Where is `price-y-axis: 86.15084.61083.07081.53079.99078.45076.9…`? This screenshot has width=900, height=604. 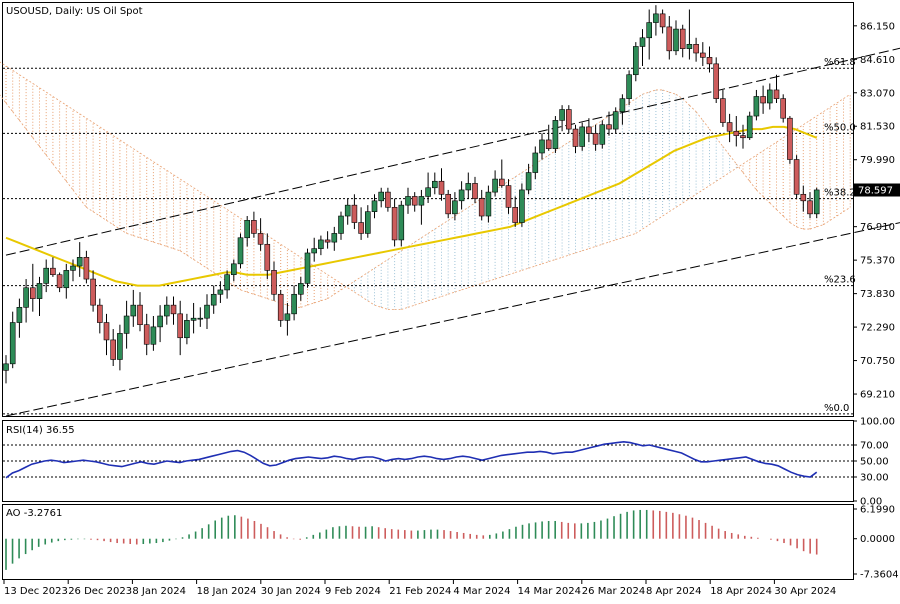
price-y-axis: 86.15084.61083.07081.53079.99078.45076.9… is located at coordinates (874, 211).